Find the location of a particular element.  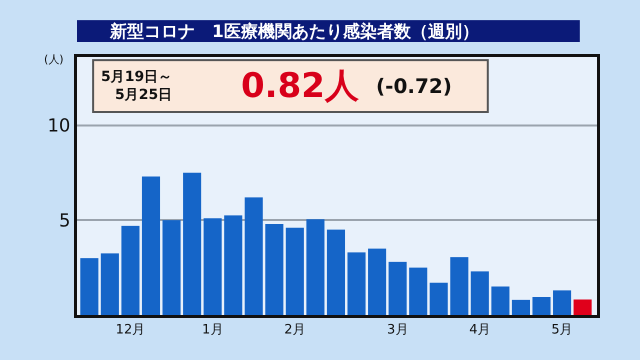

annotation: 5月19日～ 5月25日 is located at coordinates (136, 86).